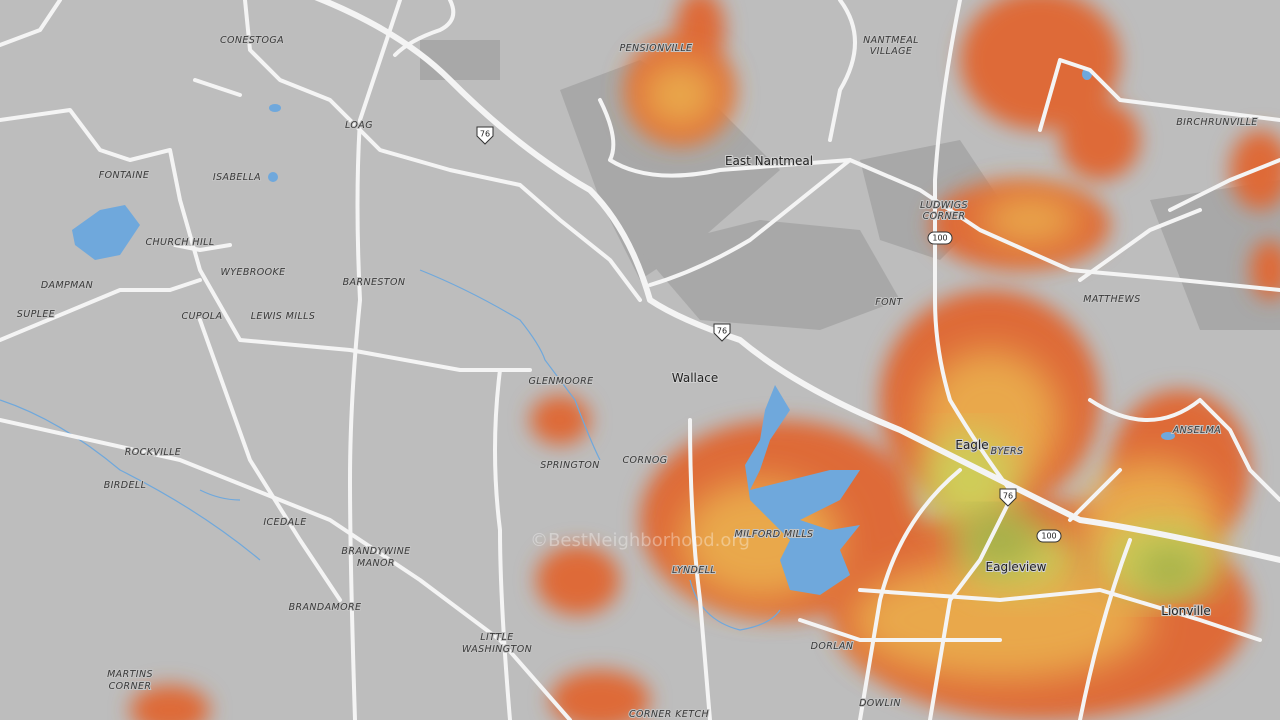 This screenshot has width=1280, height=720. I want to click on place-label: LYNDELL, so click(694, 570).